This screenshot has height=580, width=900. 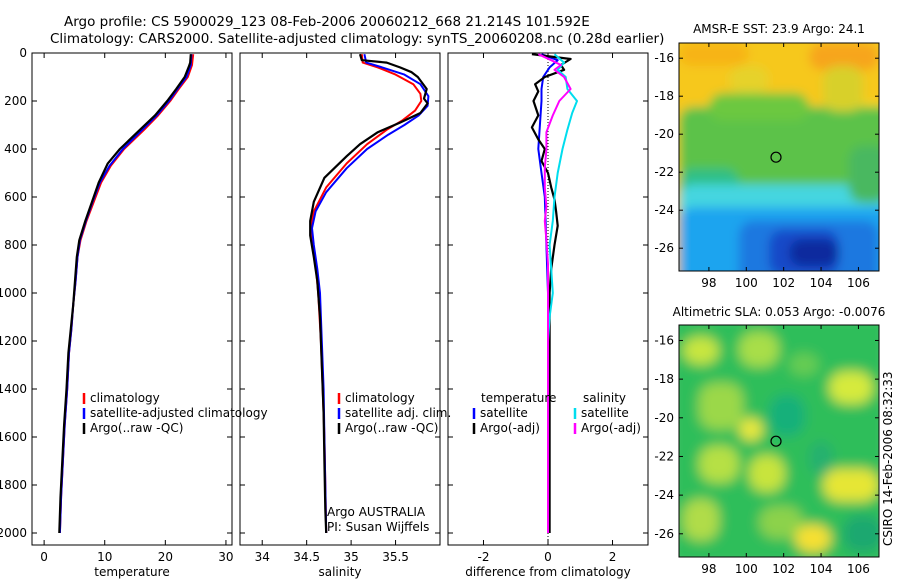 What do you see at coordinates (378, 527) in the screenshot?
I see `argo-annotation-line2: PI: Susan Wijffels` at bounding box center [378, 527].